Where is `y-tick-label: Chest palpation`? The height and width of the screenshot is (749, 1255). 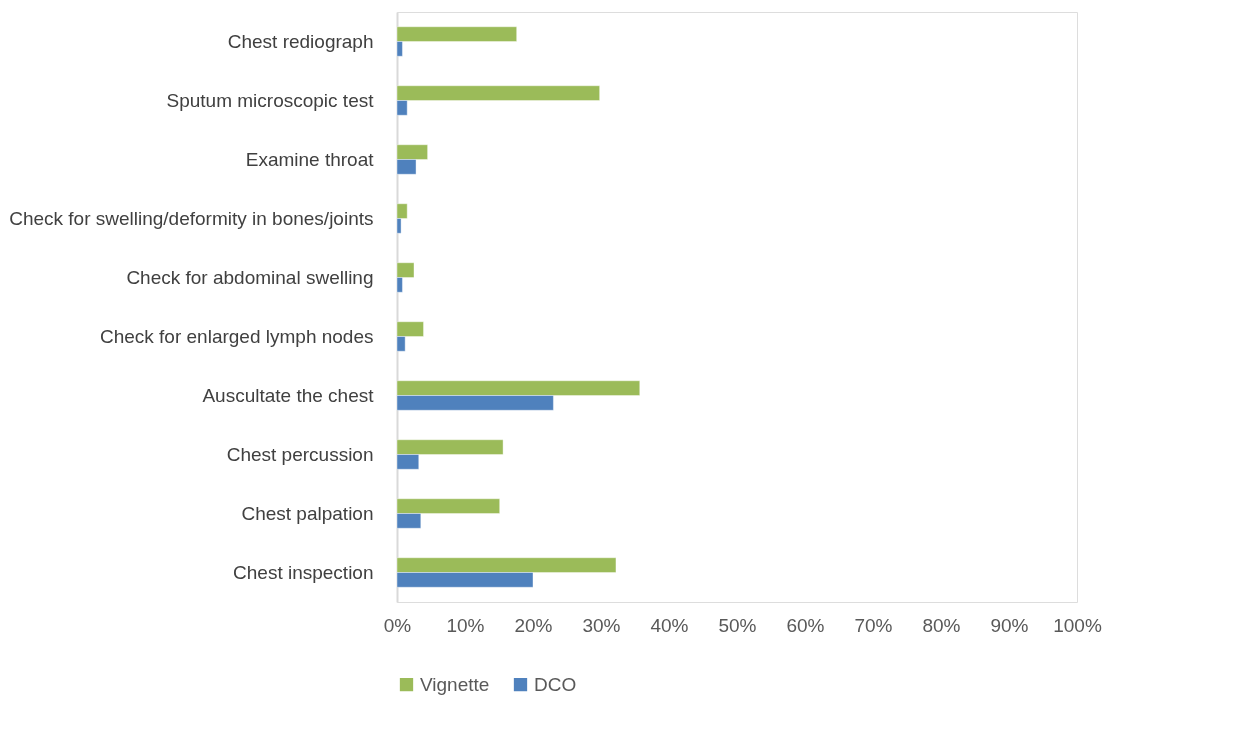 y-tick-label: Chest palpation is located at coordinates (307, 513).